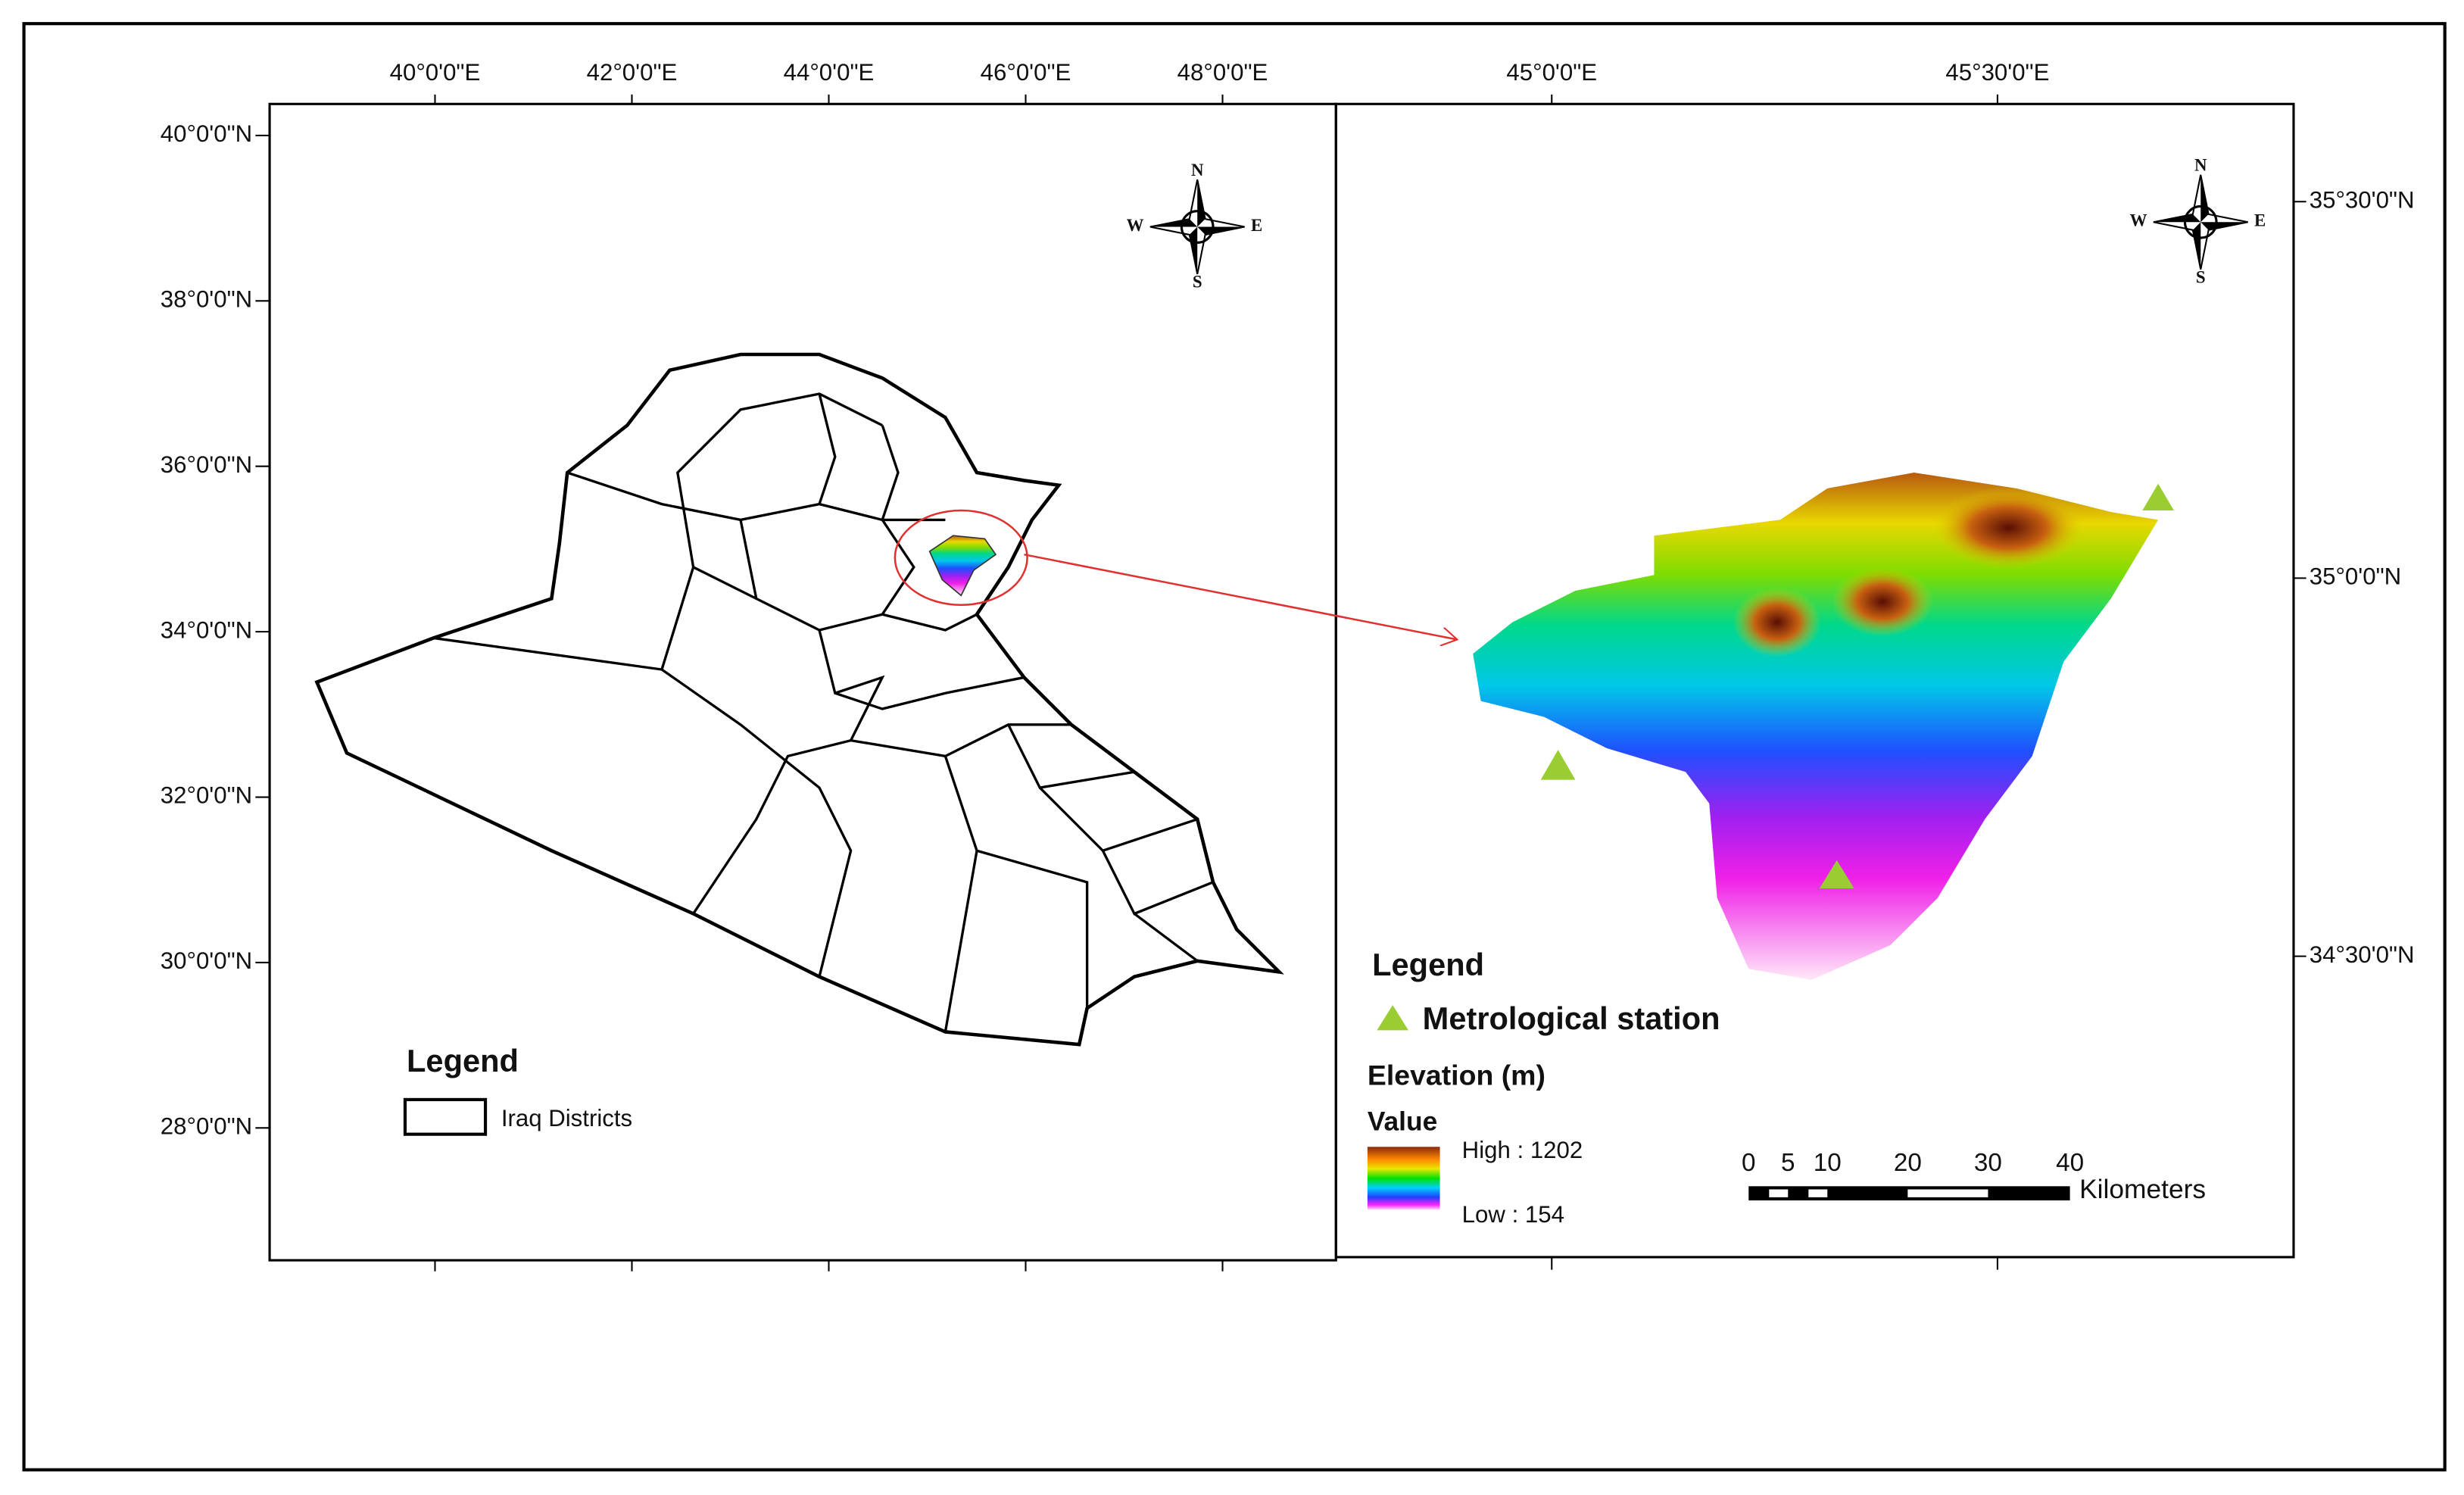 The width and height of the screenshot is (2464, 1495). What do you see at coordinates (1456, 1076) in the screenshot?
I see `legend-heading: Elevation (m)` at bounding box center [1456, 1076].